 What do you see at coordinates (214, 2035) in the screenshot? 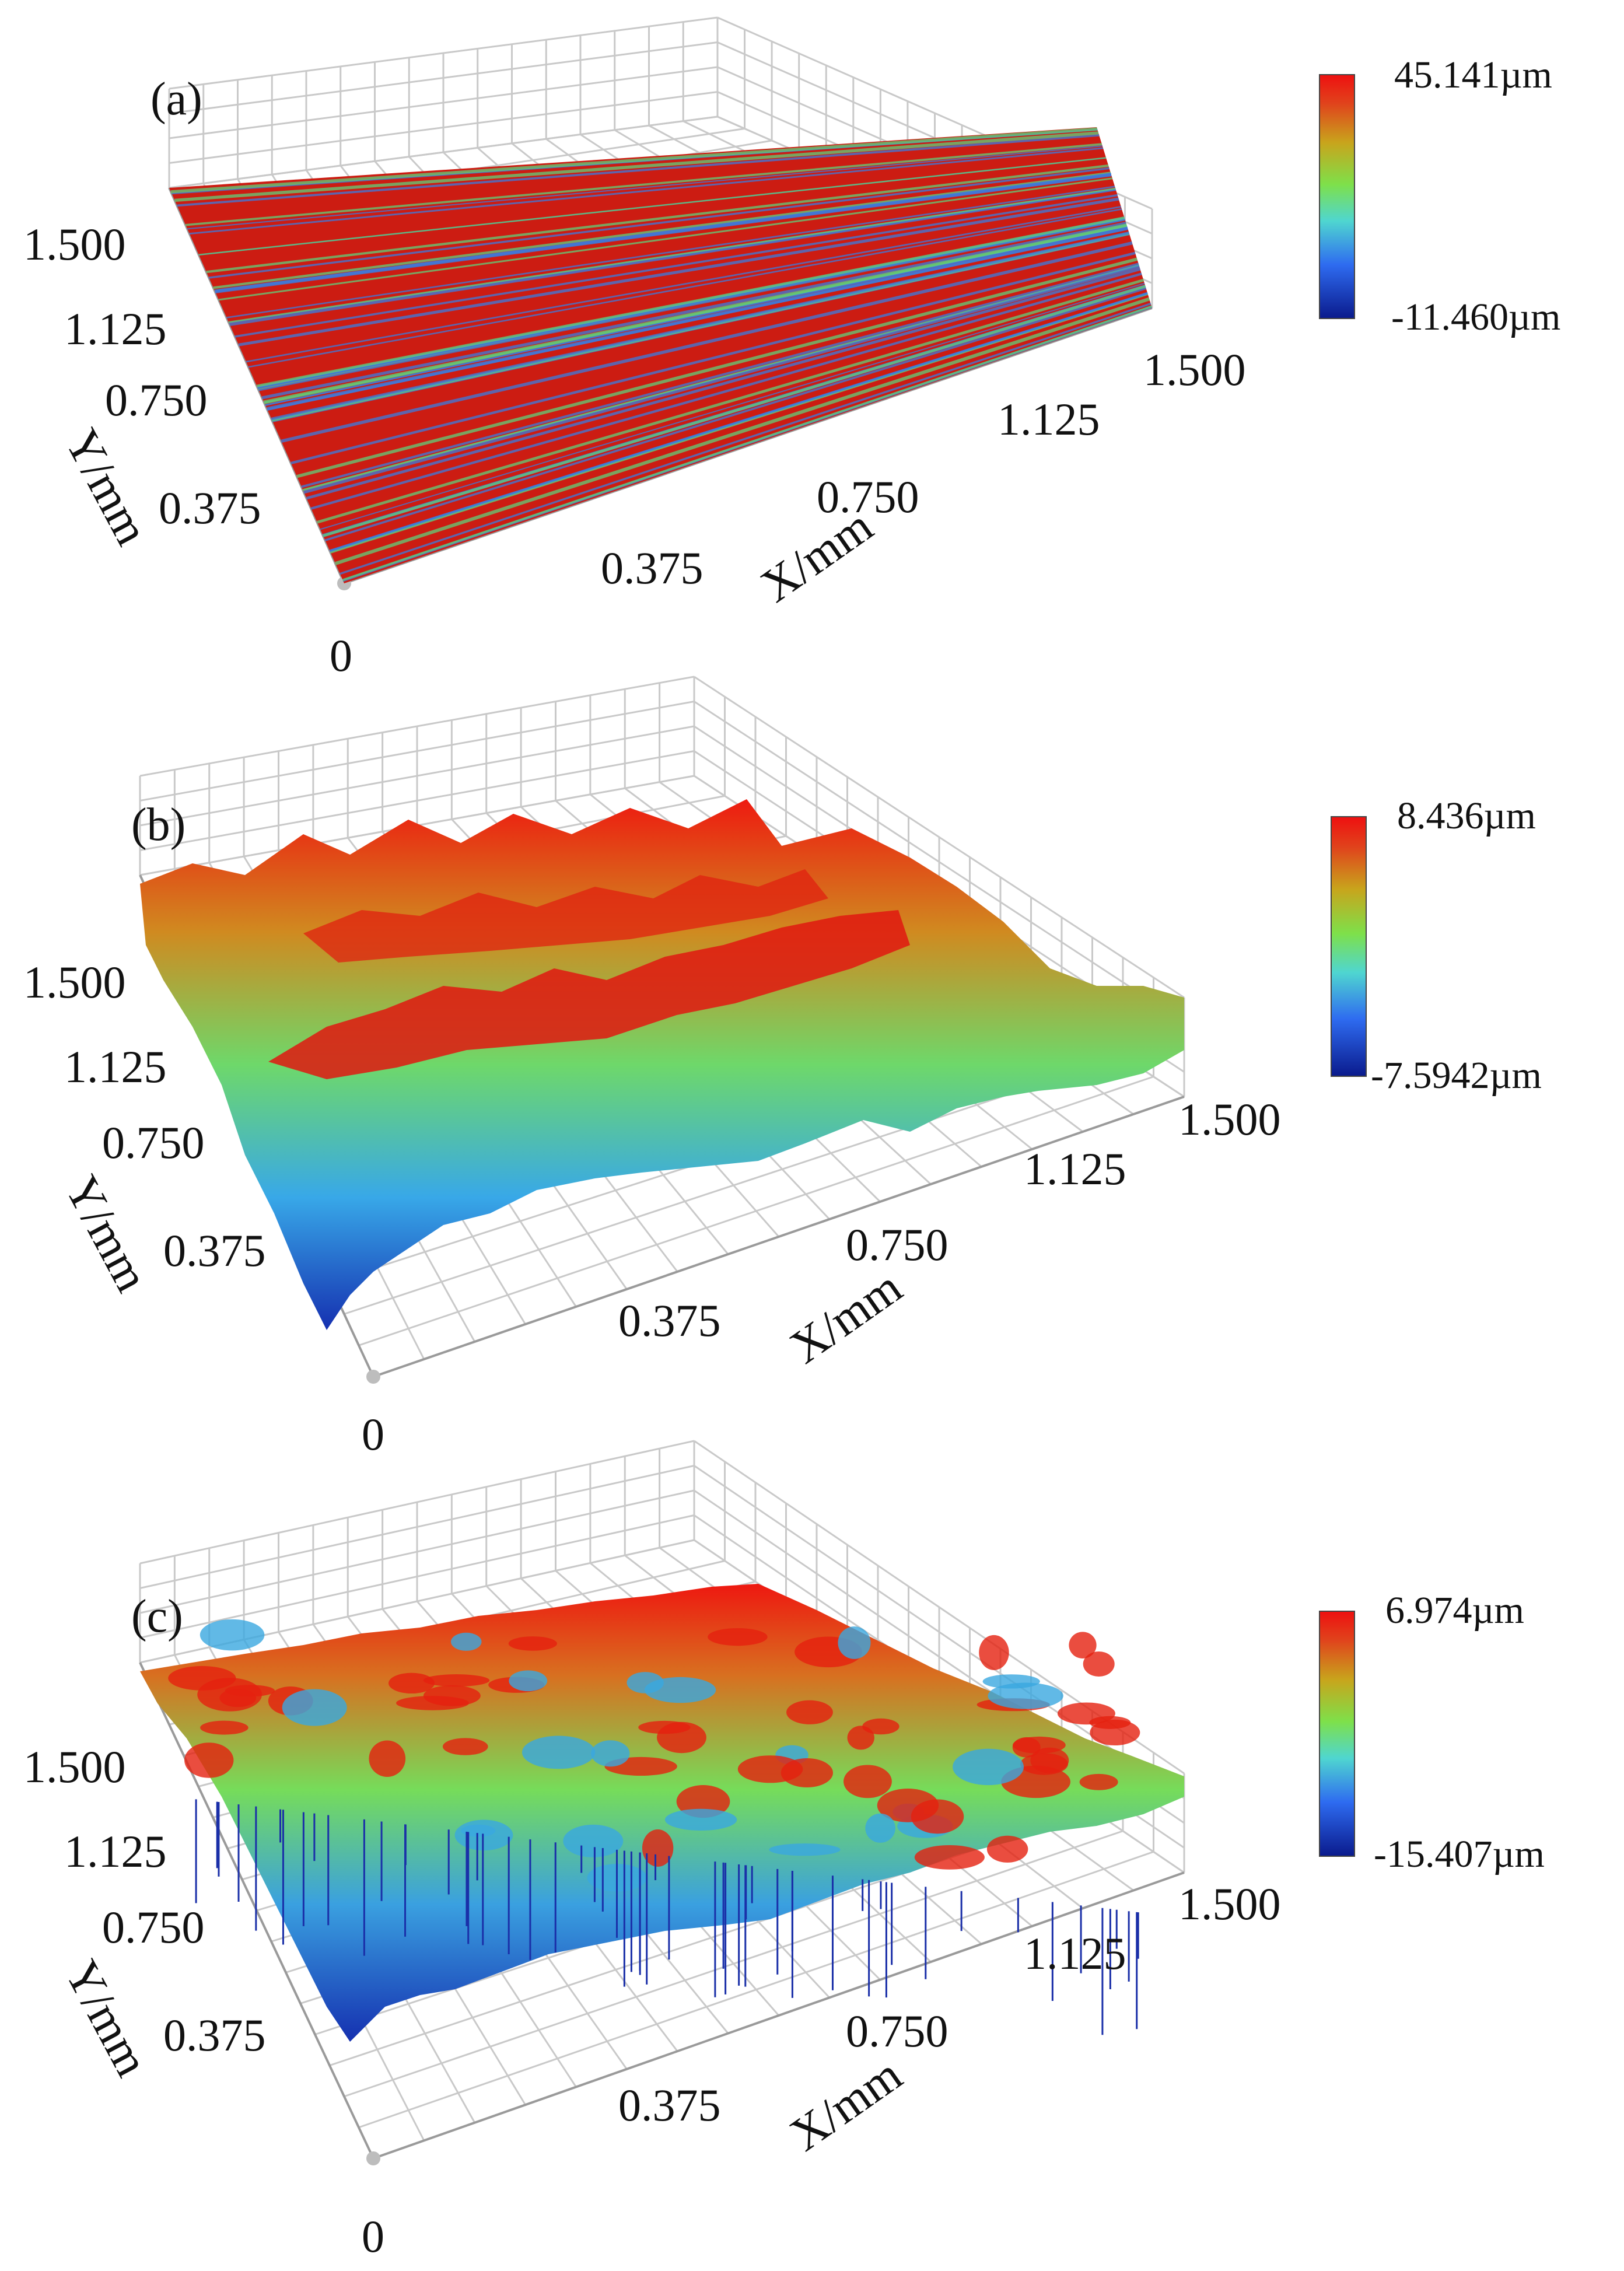
I see `panel-c-y-tick: 0.375` at bounding box center [214, 2035].